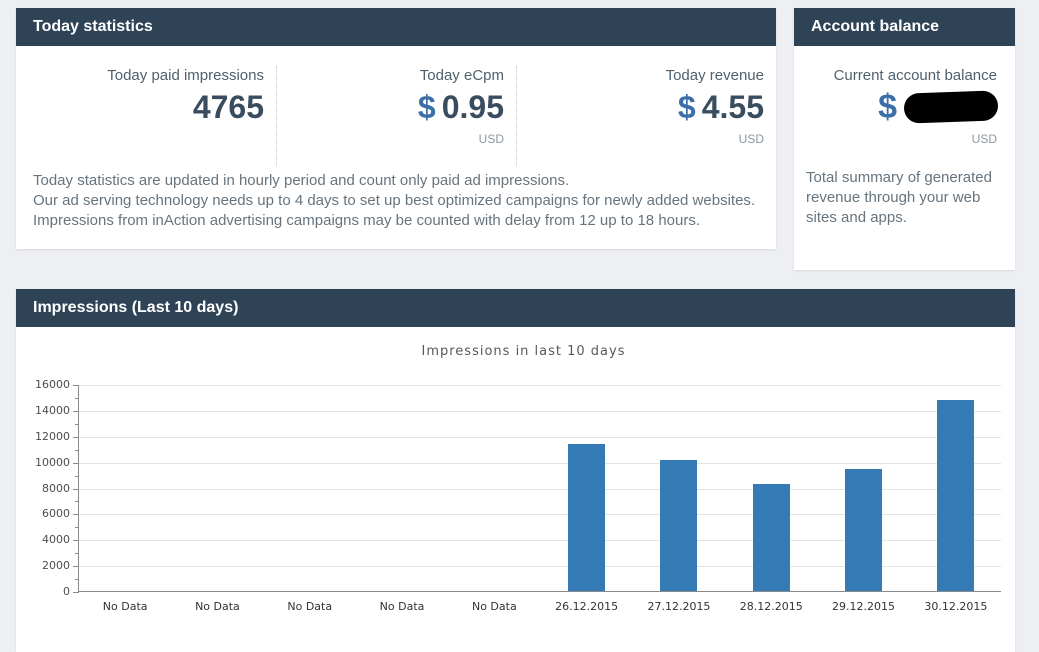 This screenshot has height=652, width=1039. What do you see at coordinates (52, 462) in the screenshot?
I see `y-tick-label: 10000` at bounding box center [52, 462].